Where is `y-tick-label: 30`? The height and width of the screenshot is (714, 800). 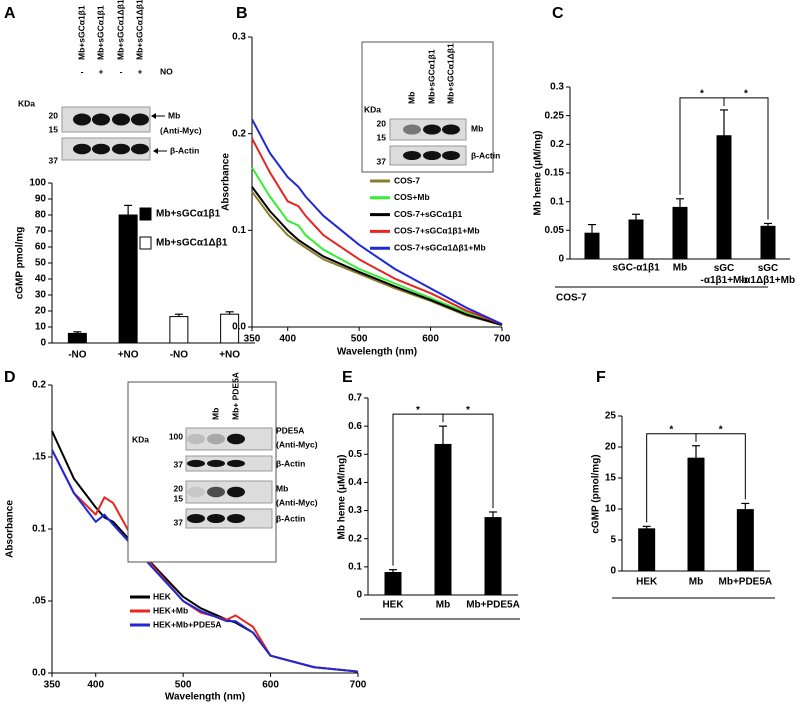 y-tick-label: 30 is located at coordinates (41, 295).